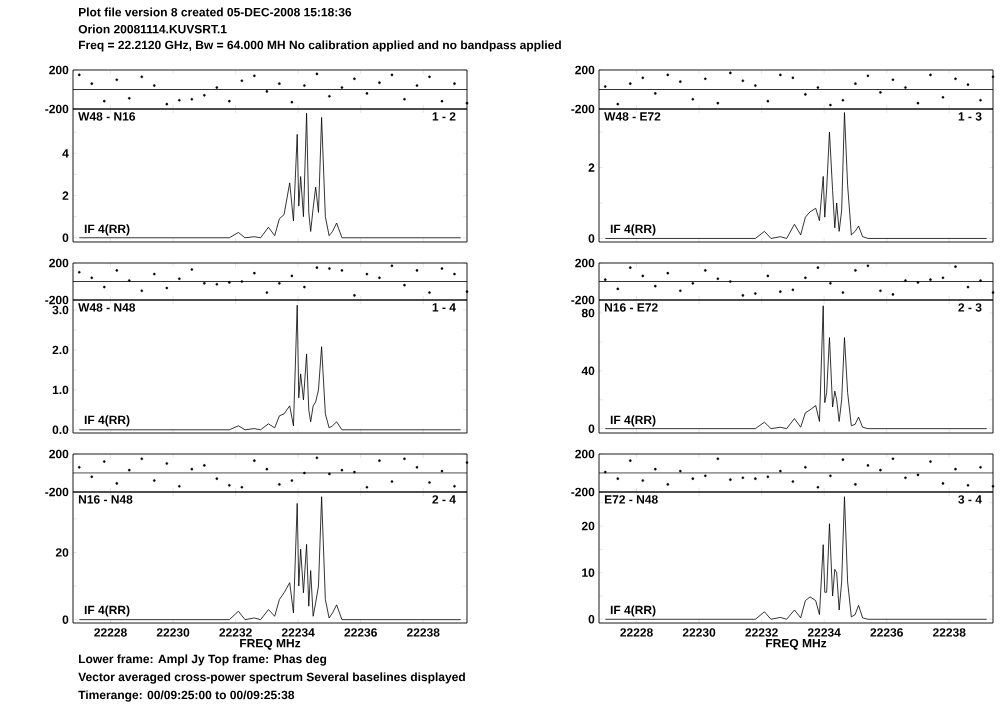  I want to click on annotation: 3 - 4, so click(970, 499).